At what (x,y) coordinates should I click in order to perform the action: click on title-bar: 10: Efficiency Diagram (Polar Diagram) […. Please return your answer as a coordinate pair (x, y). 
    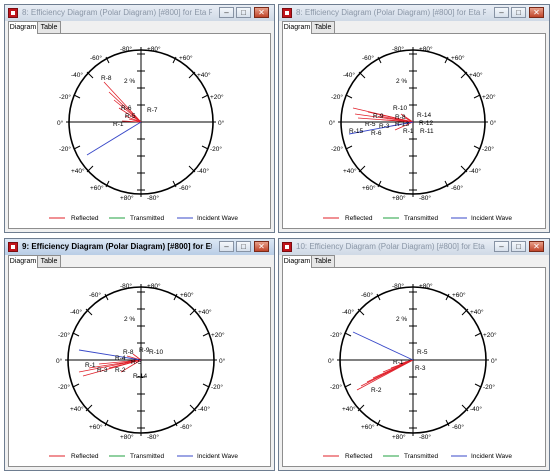
    Looking at the image, I should click on (414, 247).